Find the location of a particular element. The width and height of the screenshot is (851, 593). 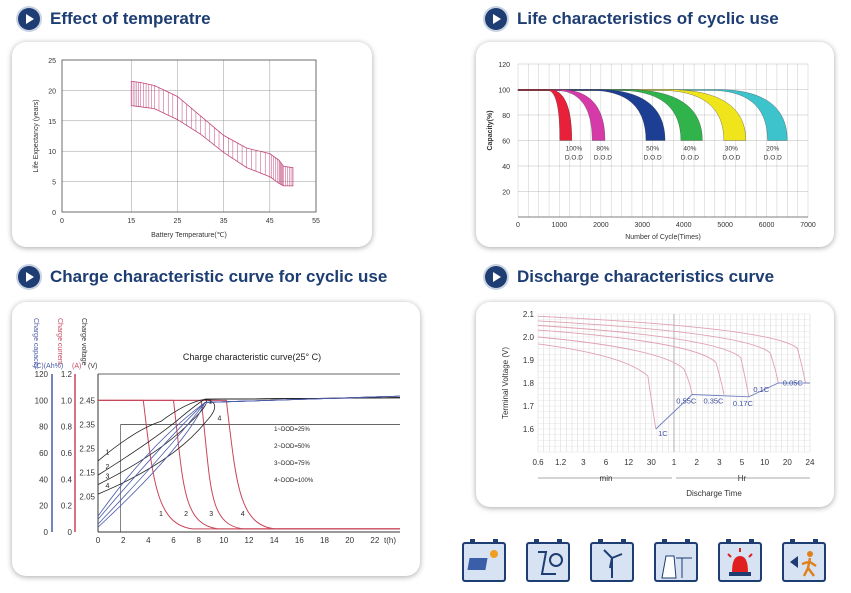

legend-entry: 4~DOD=100% is located at coordinates (294, 481).